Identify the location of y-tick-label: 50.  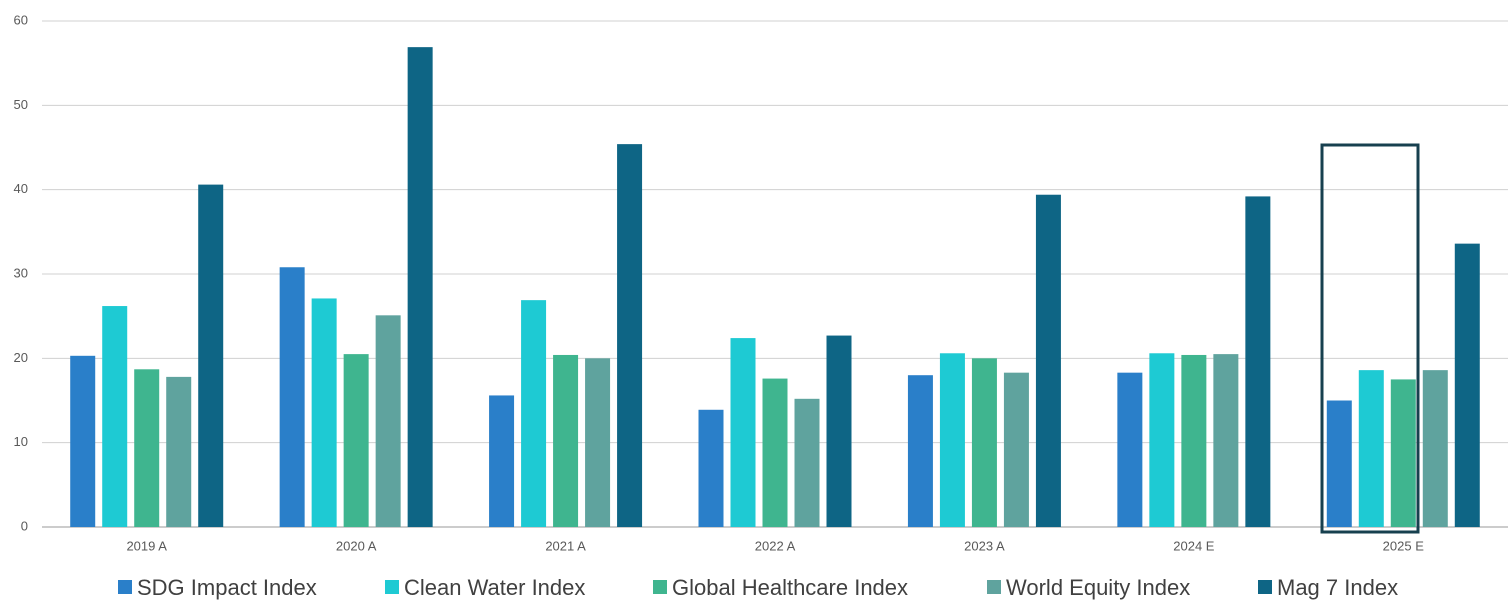
(21, 104).